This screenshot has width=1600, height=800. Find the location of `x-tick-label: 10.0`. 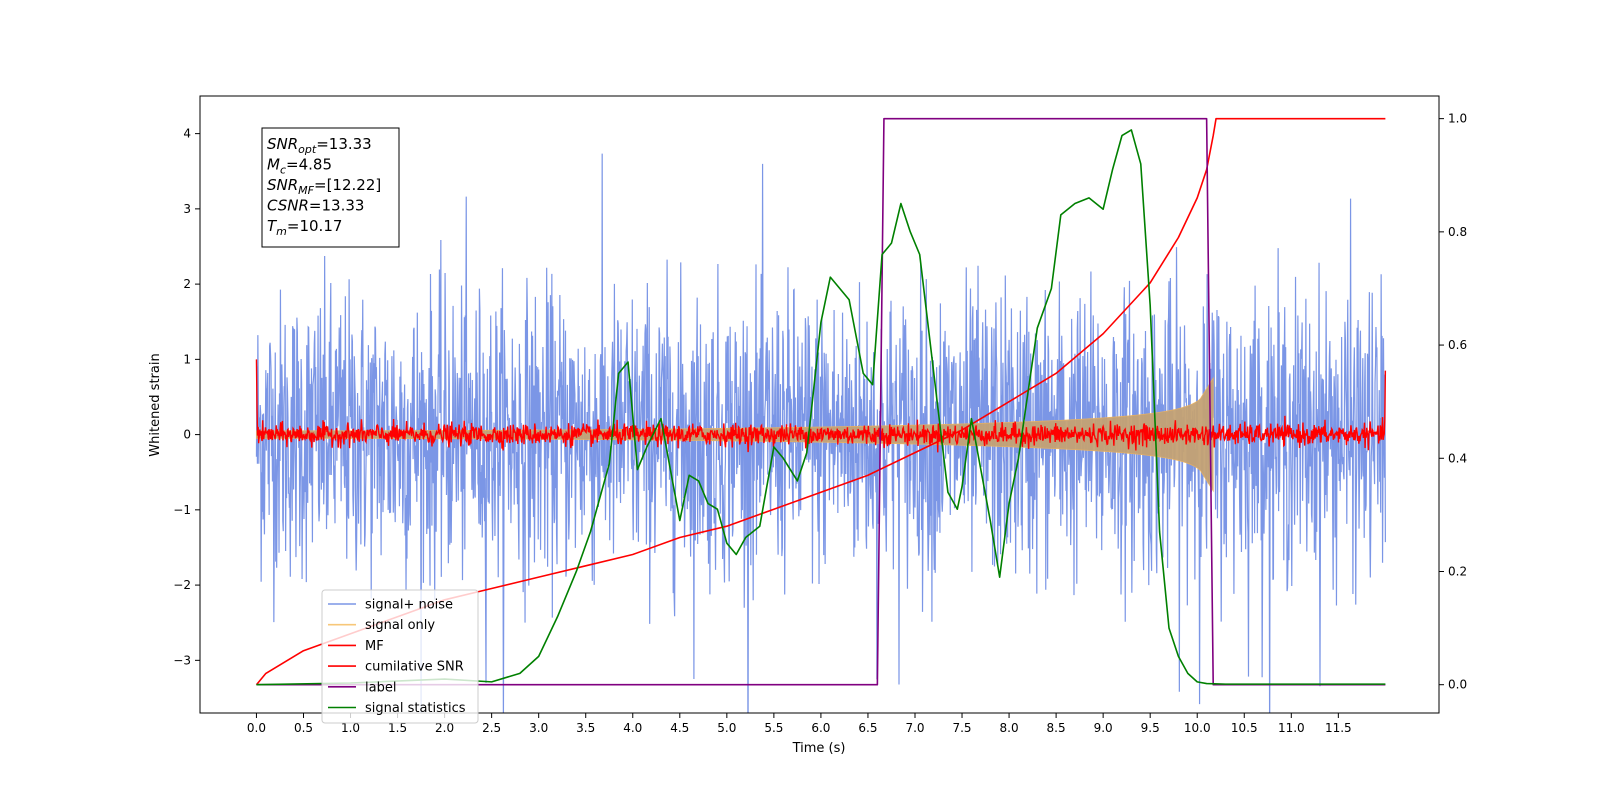

x-tick-label: 10.0 is located at coordinates (1197, 728).